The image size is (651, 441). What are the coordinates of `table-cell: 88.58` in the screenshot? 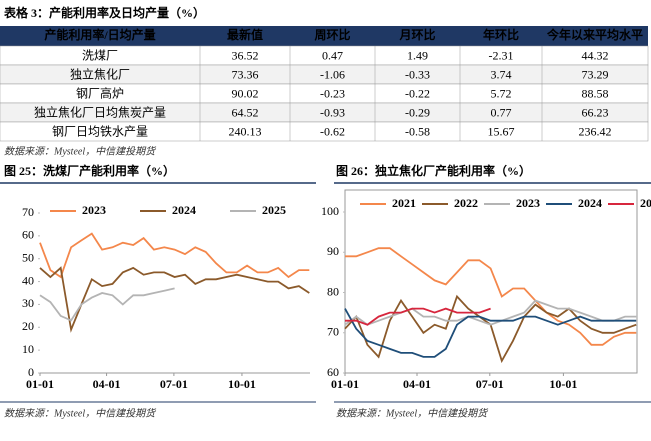 It's located at (595, 93).